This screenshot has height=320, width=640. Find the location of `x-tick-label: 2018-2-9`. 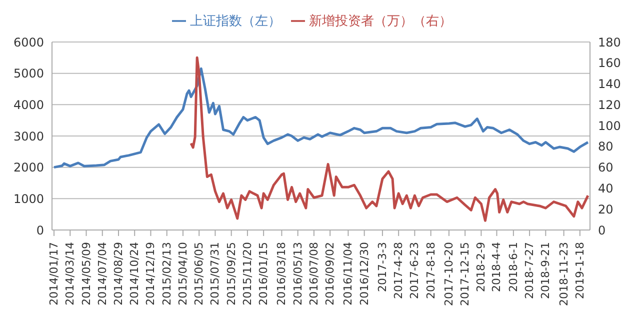

x-tick-label: 2018-2-9 is located at coordinates (481, 267).